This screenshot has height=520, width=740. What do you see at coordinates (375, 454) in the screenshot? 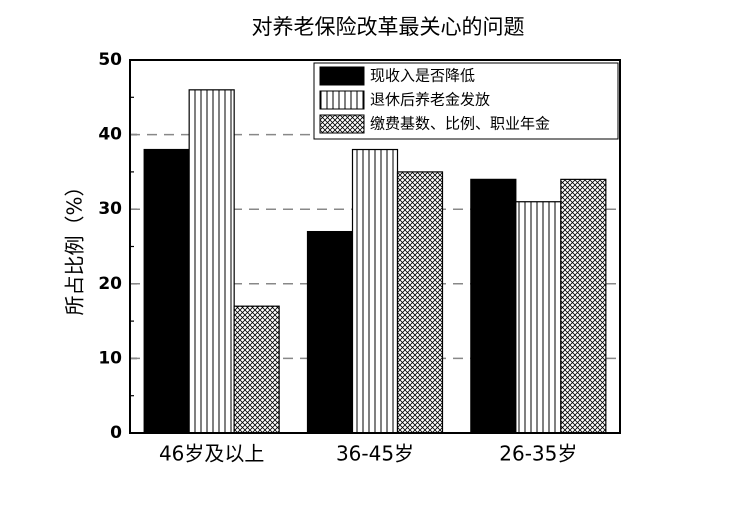
I see `x-tick-label: 36-45岁` at bounding box center [375, 454].